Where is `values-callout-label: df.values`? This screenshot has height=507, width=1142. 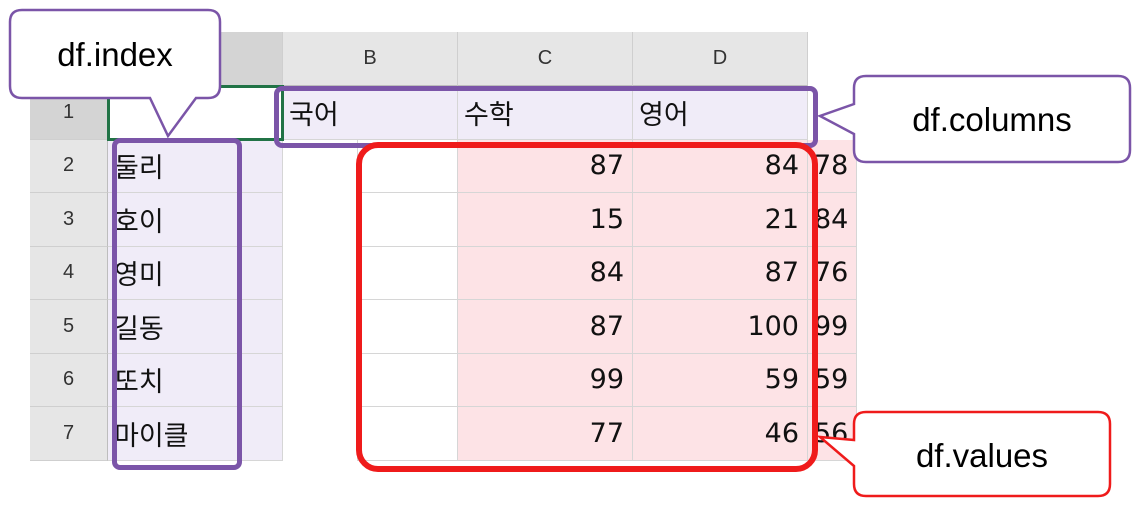
values-callout-label: df.values is located at coordinates (982, 455).